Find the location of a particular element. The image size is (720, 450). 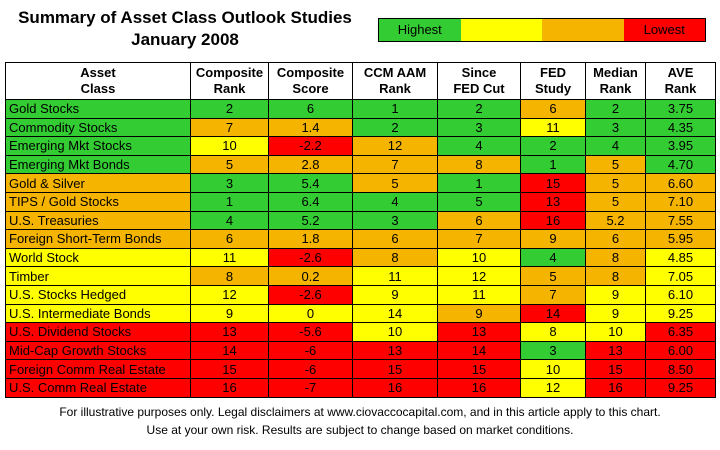

header-line: CCM AAM is located at coordinates (395, 72).